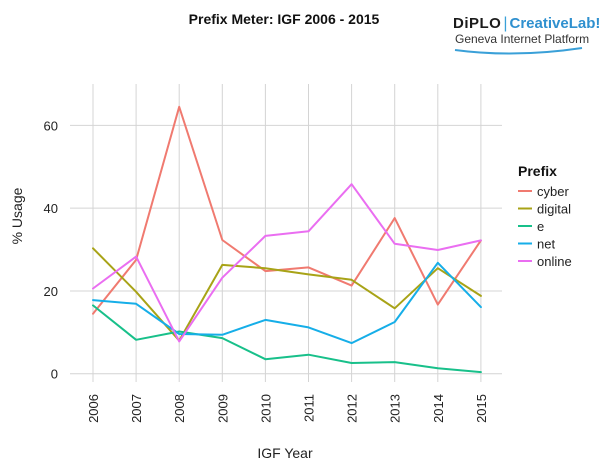 This screenshot has width=600, height=470. I want to click on x-tick-label: 2006, so click(93, 408).